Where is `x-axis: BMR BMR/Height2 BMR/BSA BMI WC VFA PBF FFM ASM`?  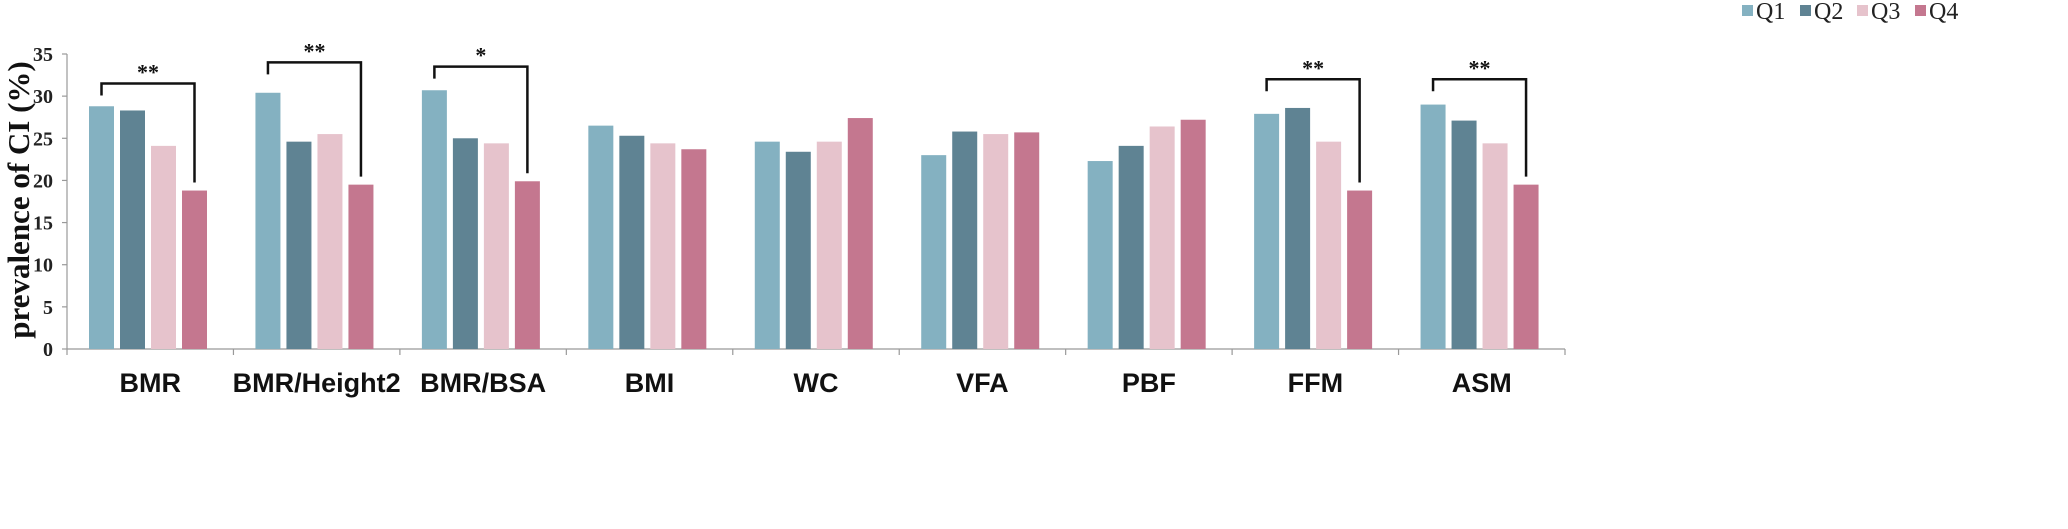 x-axis: BMR BMR/Height2 BMR/BSA BMI WC VFA PBF FFM ASM is located at coordinates (816, 373).